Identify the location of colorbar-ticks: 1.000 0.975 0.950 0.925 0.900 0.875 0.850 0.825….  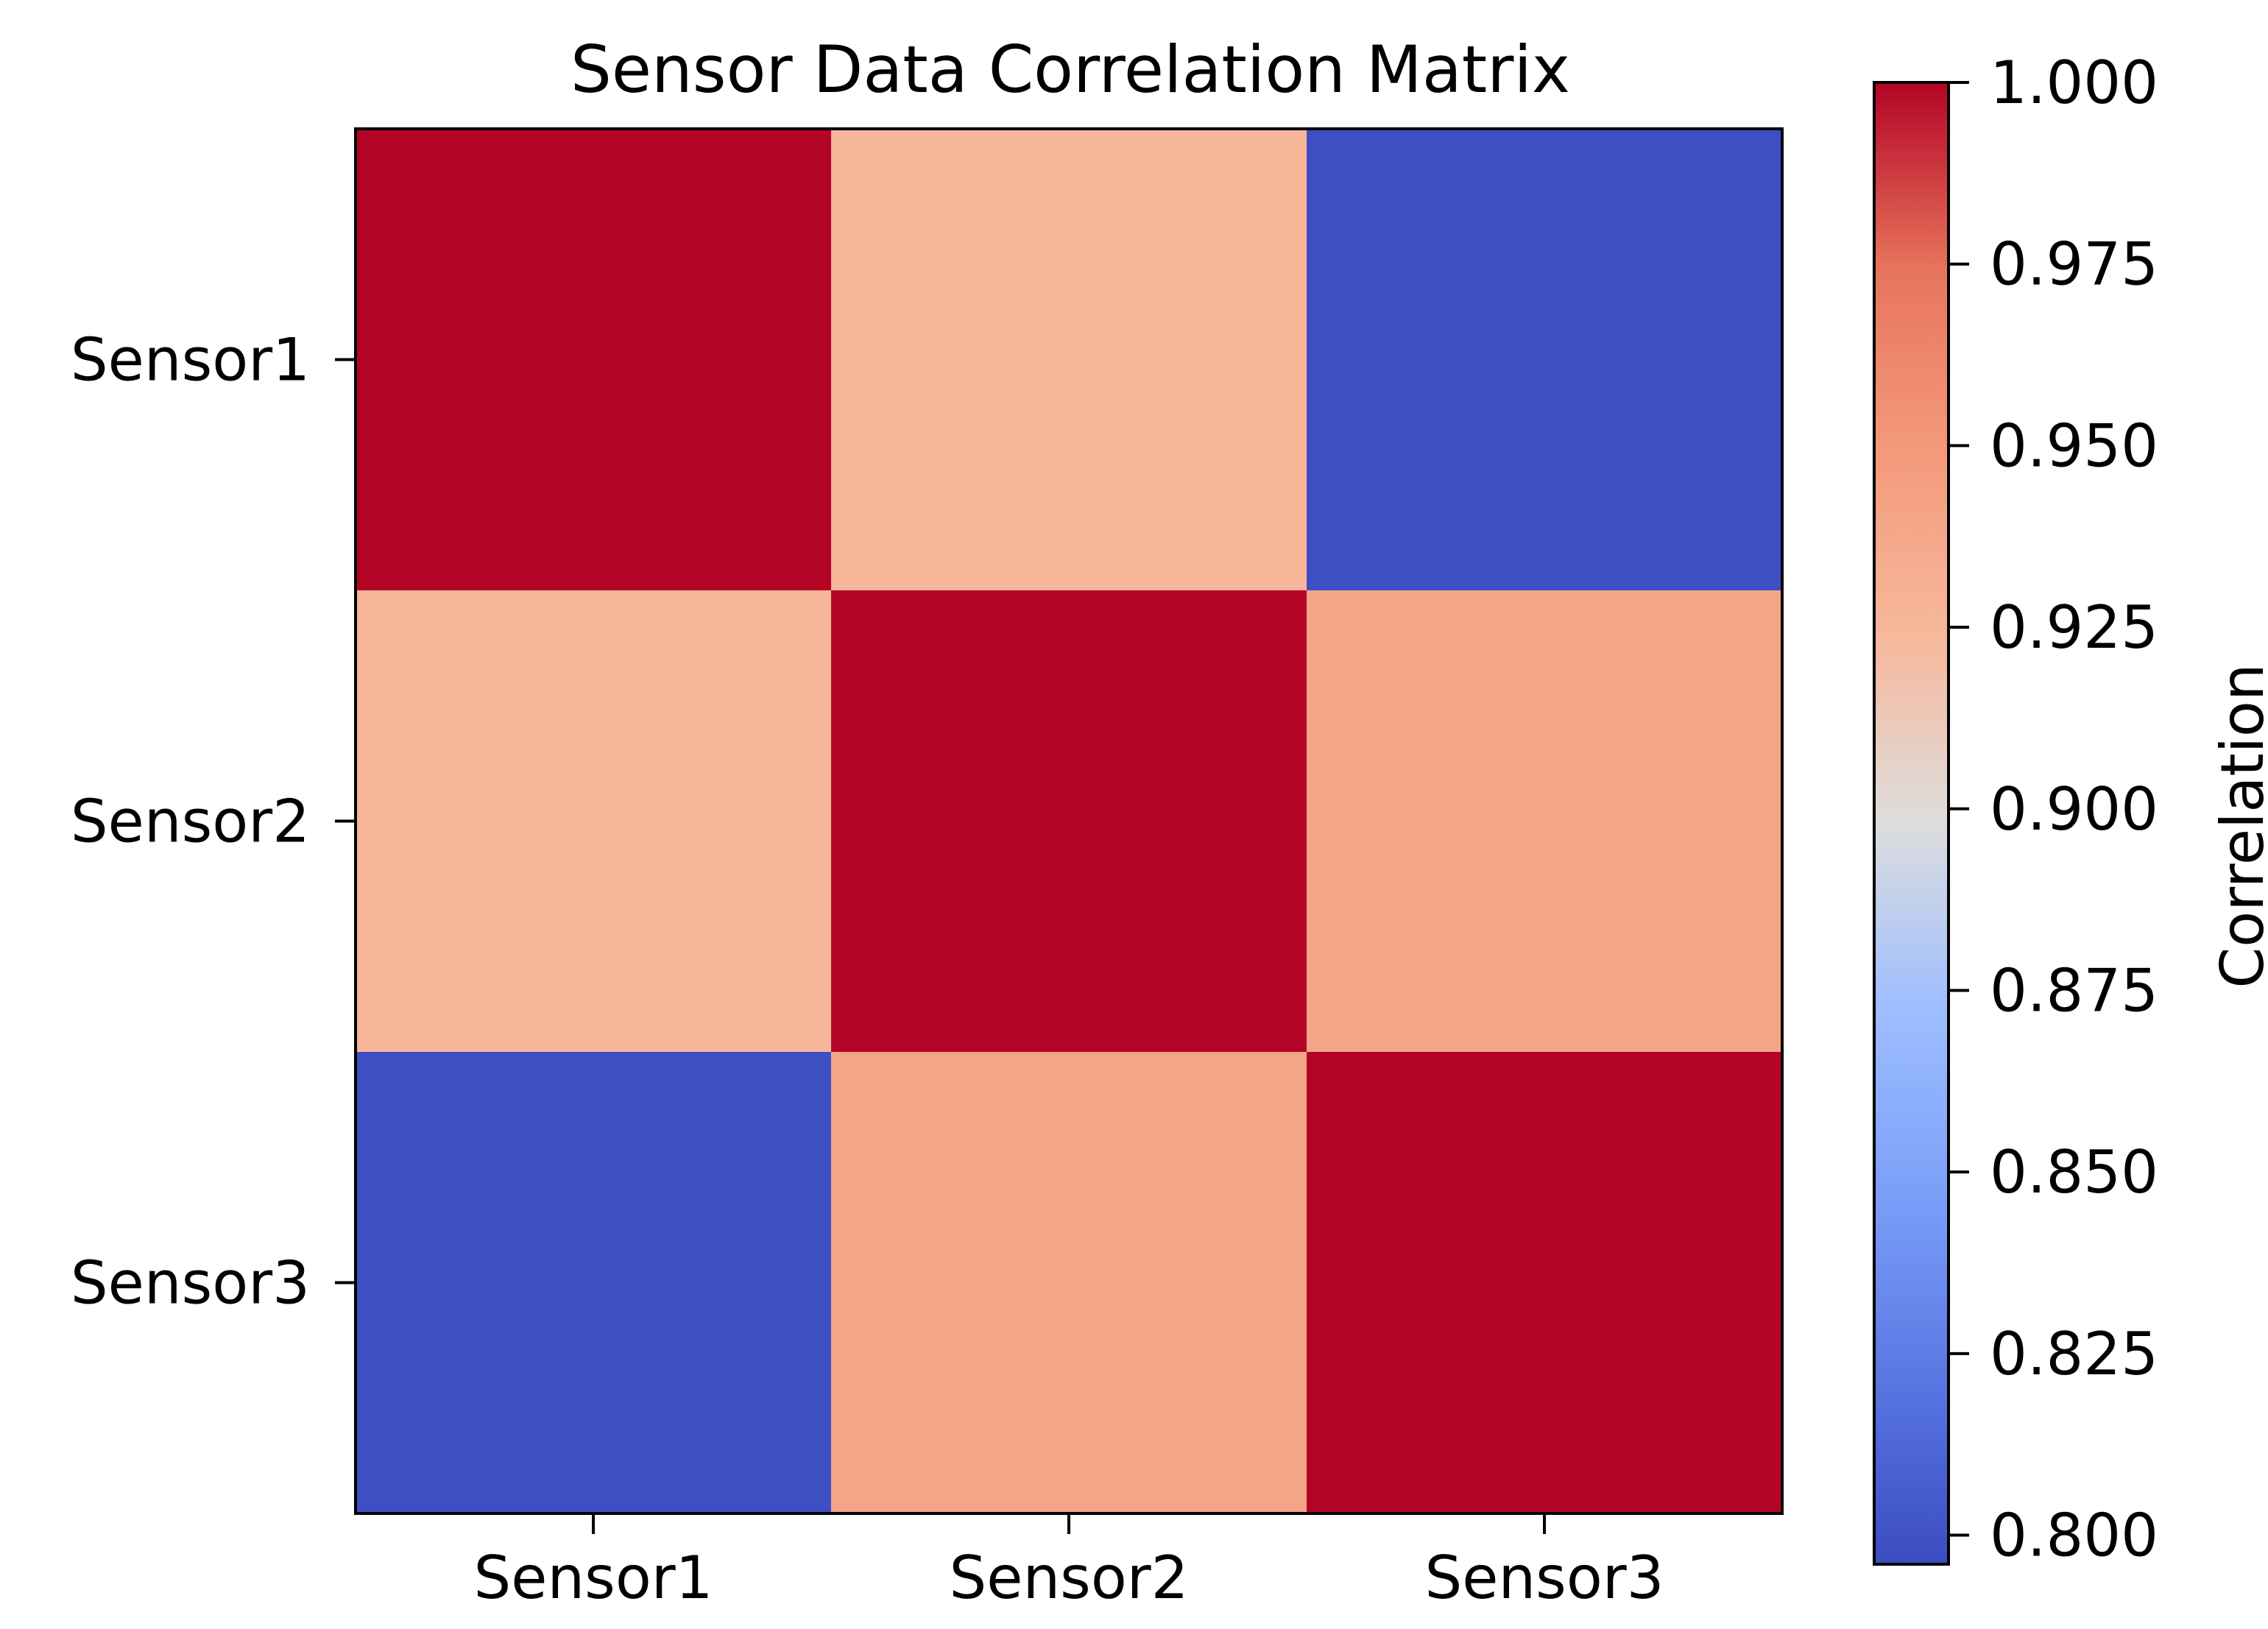
(2053, 809).